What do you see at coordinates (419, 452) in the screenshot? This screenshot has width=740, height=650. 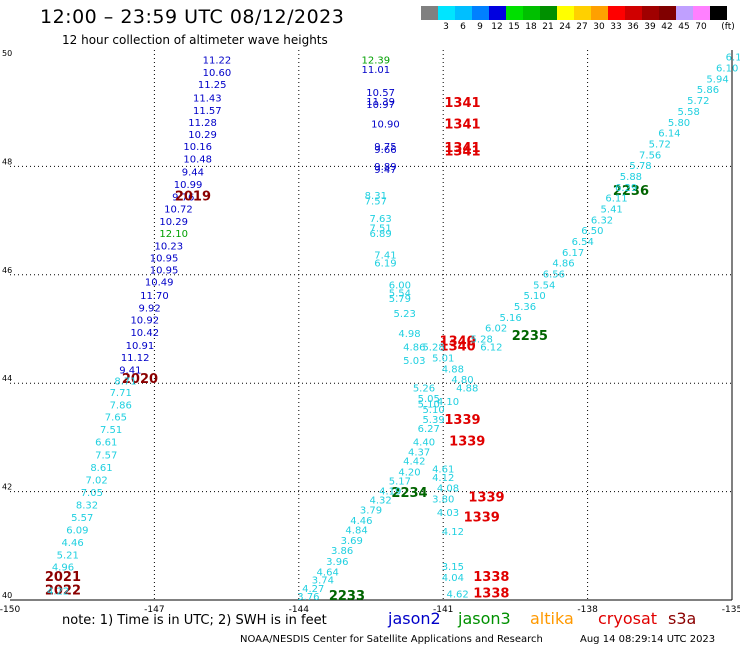 I see `wave-height-point: 4.37` at bounding box center [419, 452].